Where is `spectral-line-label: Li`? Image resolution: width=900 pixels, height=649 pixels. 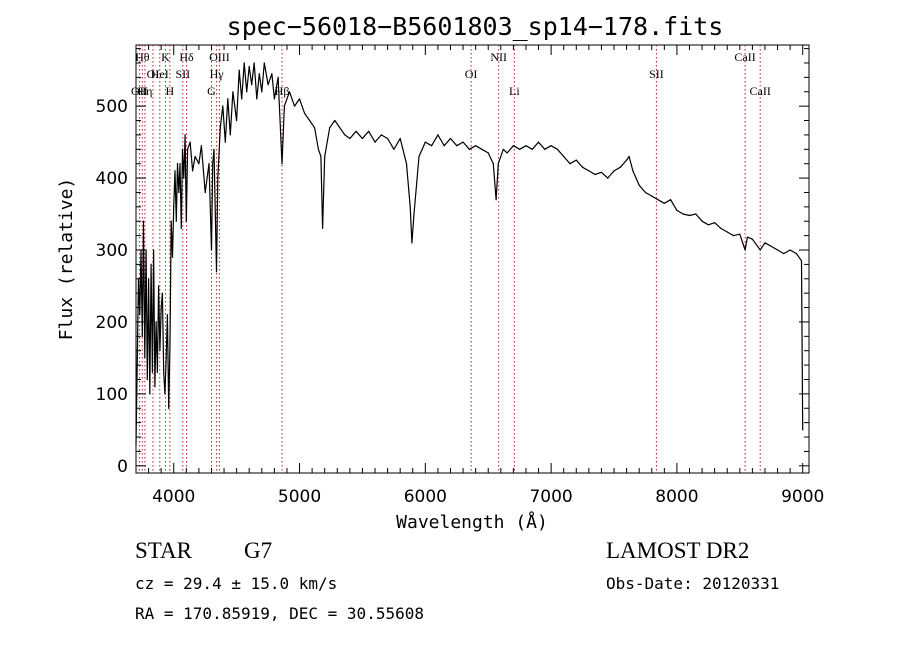
spectral-line-label: Li is located at coordinates (514, 91).